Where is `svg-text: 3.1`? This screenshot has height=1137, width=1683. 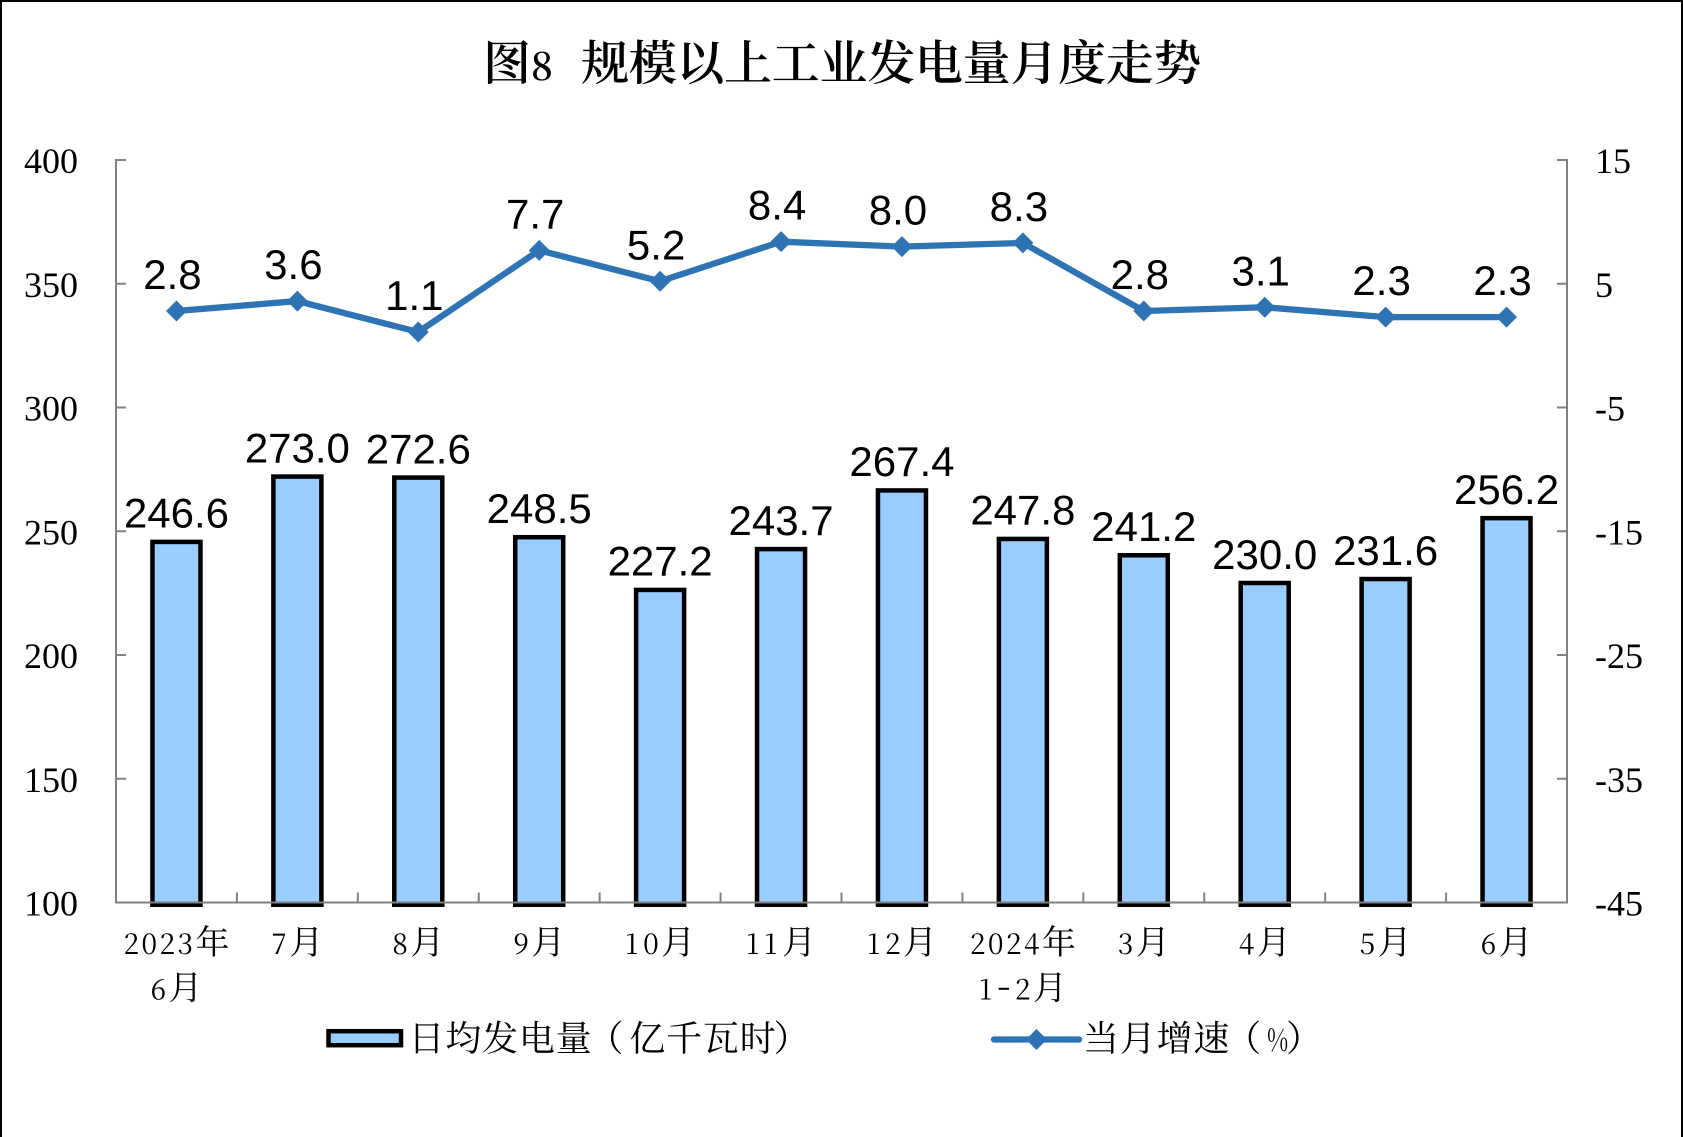
svg-text: 3.1 is located at coordinates (1261, 270).